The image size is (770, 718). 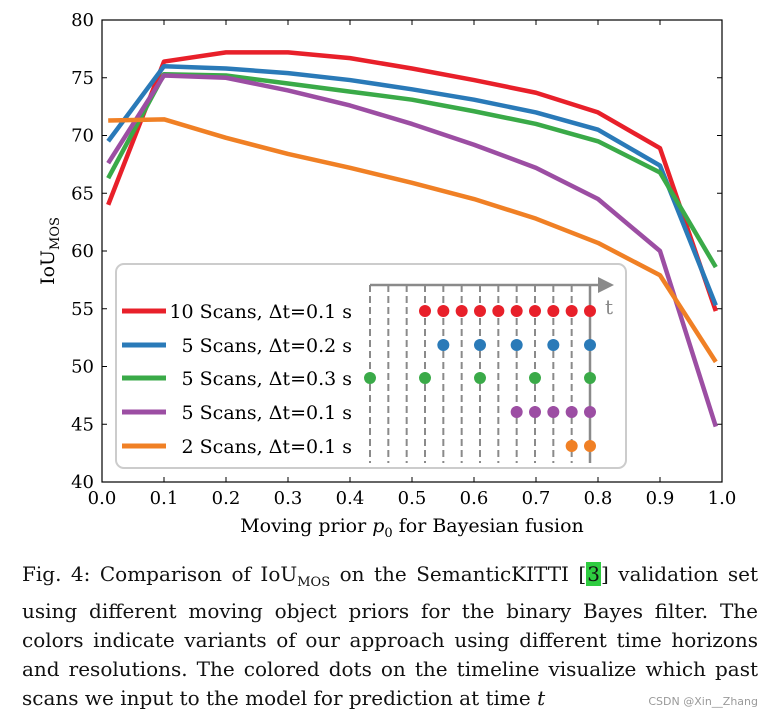 I want to click on legend-label: 5 Scans, Δt=0.1 s, so click(x=267, y=413).